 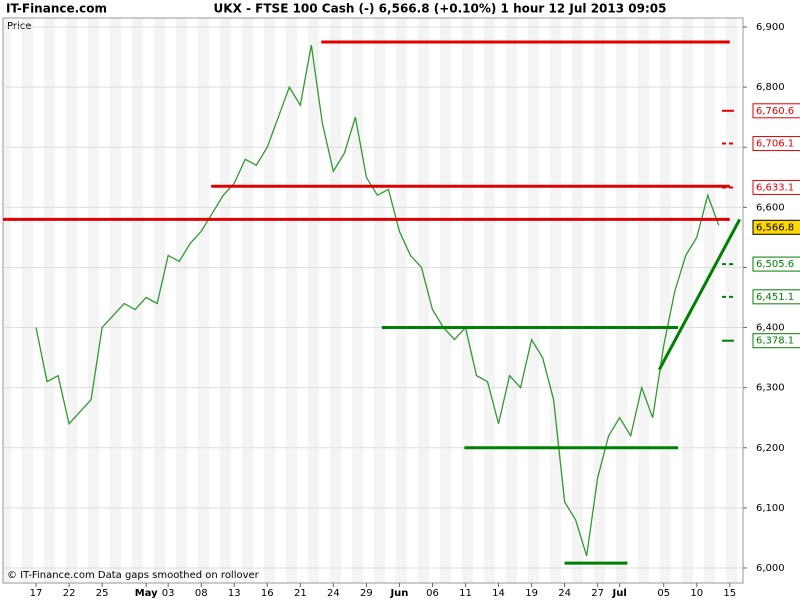 I want to click on x-tick-label: 08, so click(x=201, y=593).